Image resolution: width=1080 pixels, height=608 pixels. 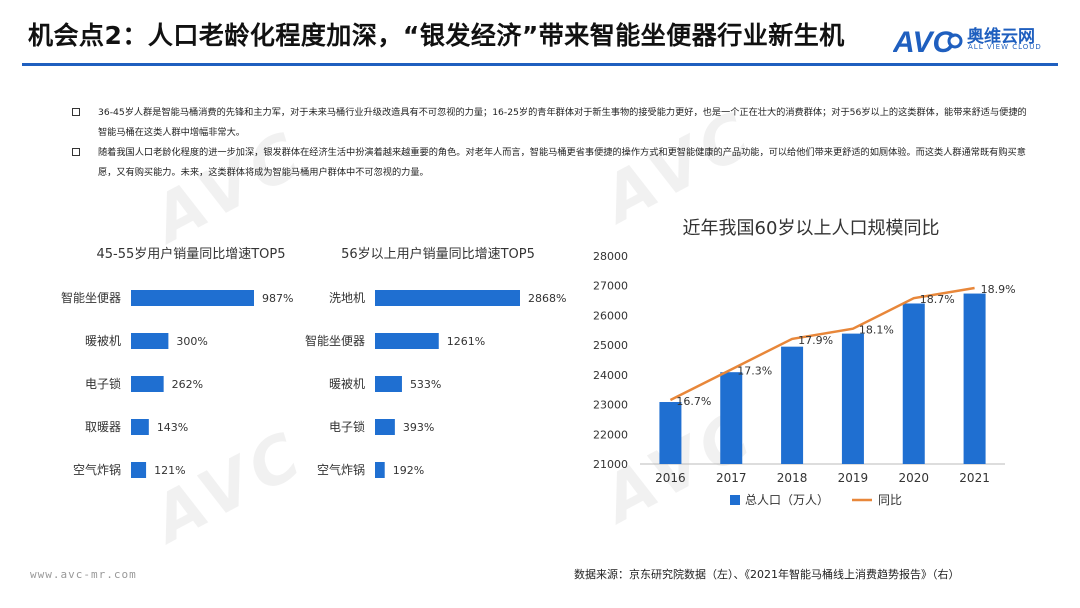 What do you see at coordinates (187, 384) in the screenshot?
I see `data-label: 262%` at bounding box center [187, 384].